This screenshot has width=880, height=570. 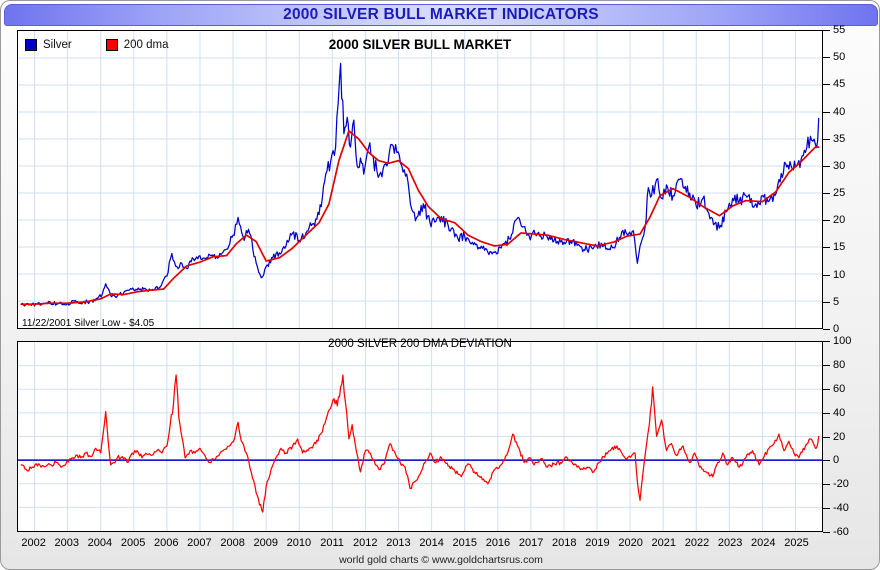 I want to click on x-tick-label: 2003, so click(x=66, y=543).